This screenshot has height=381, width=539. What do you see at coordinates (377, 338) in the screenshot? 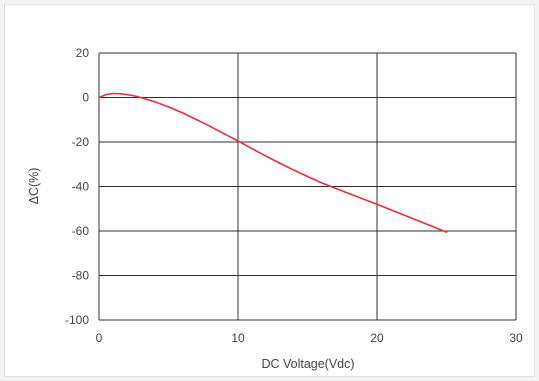
I see `x-tick-label: 20` at bounding box center [377, 338].